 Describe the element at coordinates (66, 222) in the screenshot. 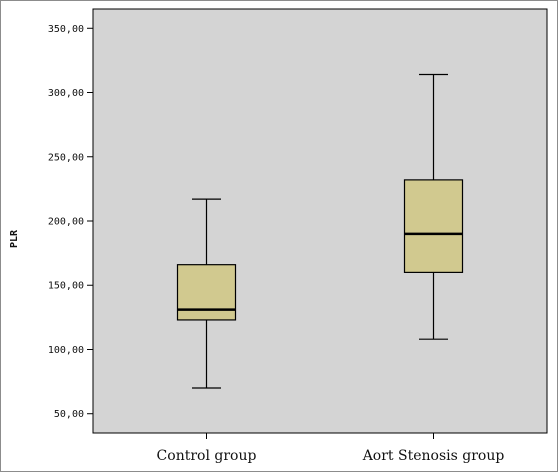

I see `y-tick-label: 200,00` at that location.